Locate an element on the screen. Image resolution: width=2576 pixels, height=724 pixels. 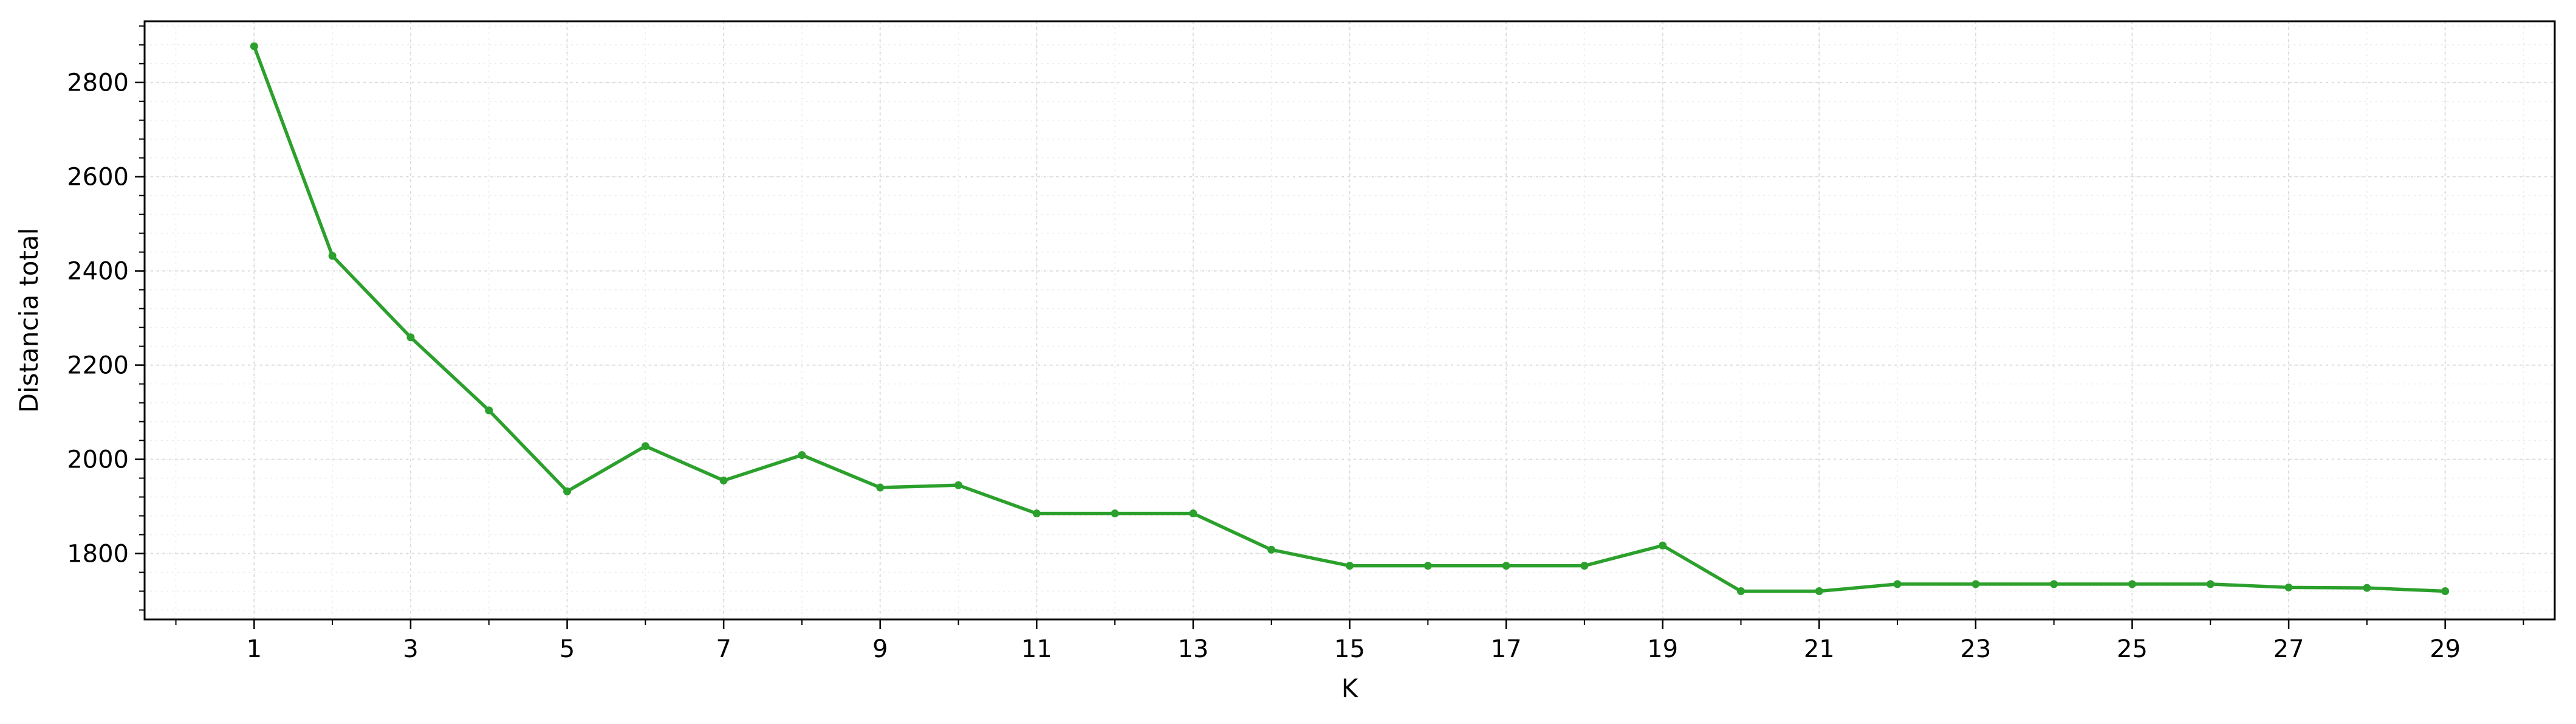
x-tick-label: 7 is located at coordinates (724, 649).